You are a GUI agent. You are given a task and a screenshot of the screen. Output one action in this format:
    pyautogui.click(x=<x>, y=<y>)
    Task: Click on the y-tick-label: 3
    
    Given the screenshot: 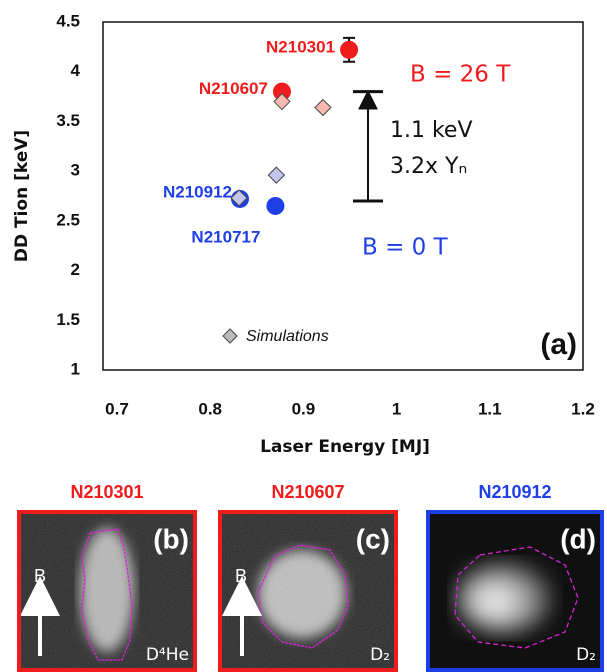 What is the action you would take?
    pyautogui.click(x=75, y=170)
    